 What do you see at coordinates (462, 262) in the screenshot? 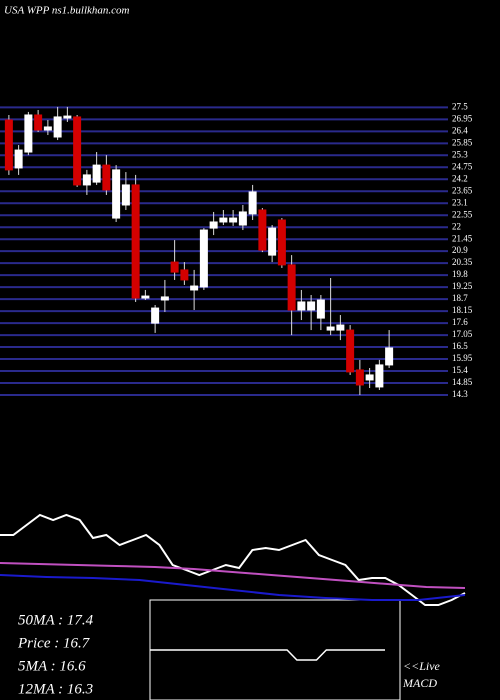
I see `y-tick-label: 20.35` at bounding box center [462, 262].